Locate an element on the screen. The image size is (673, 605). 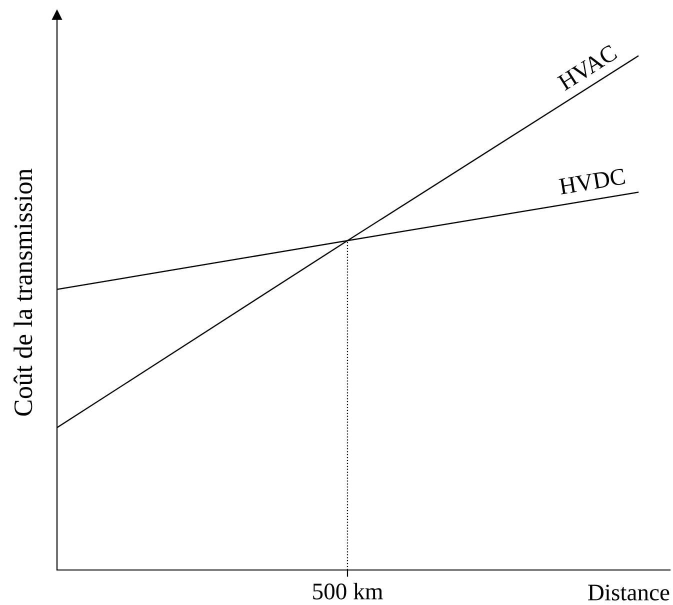
text: HVDC is located at coordinates (592, 181).